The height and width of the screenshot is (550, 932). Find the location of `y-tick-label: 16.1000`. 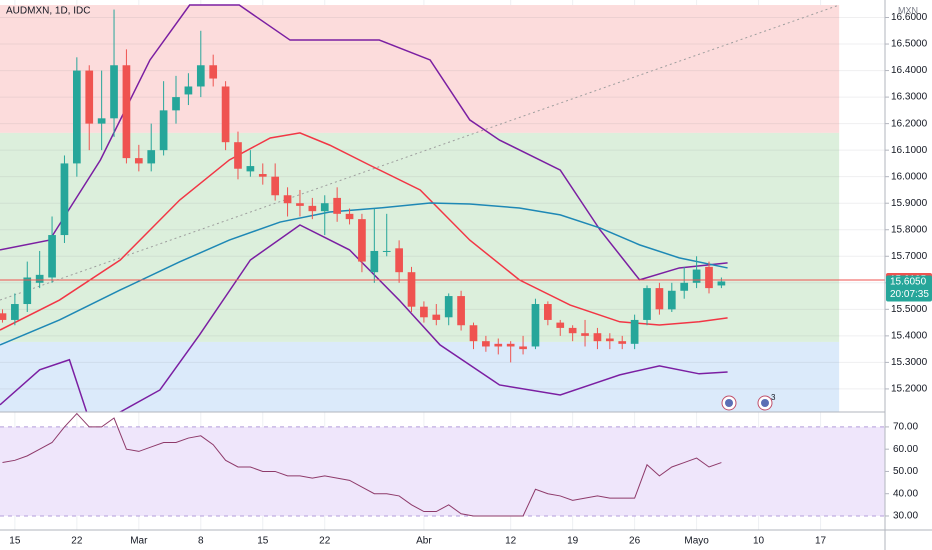

y-tick-label: 16.1000 is located at coordinates (909, 150).